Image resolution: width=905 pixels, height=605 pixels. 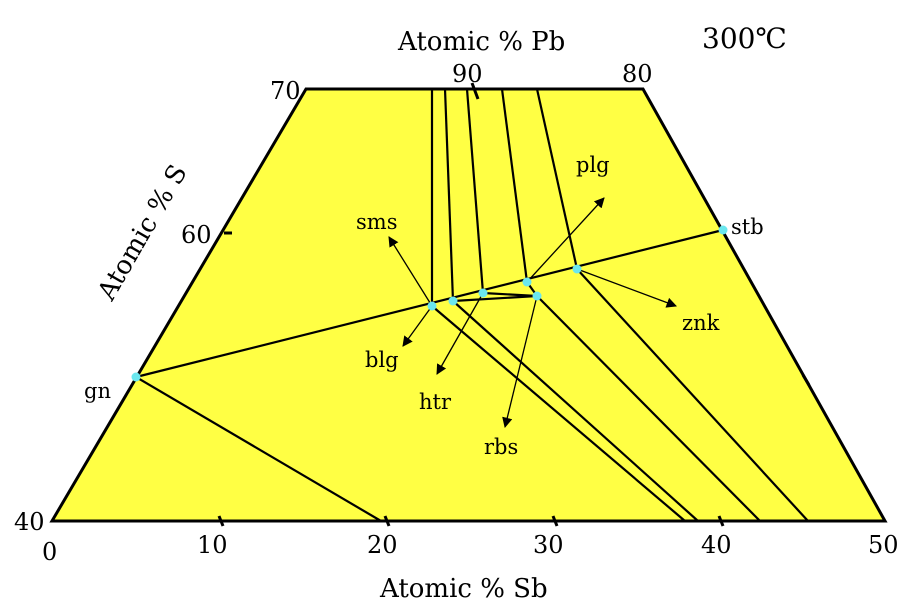 I want to click on bottom-tick-0: 0, so click(x=49, y=552).